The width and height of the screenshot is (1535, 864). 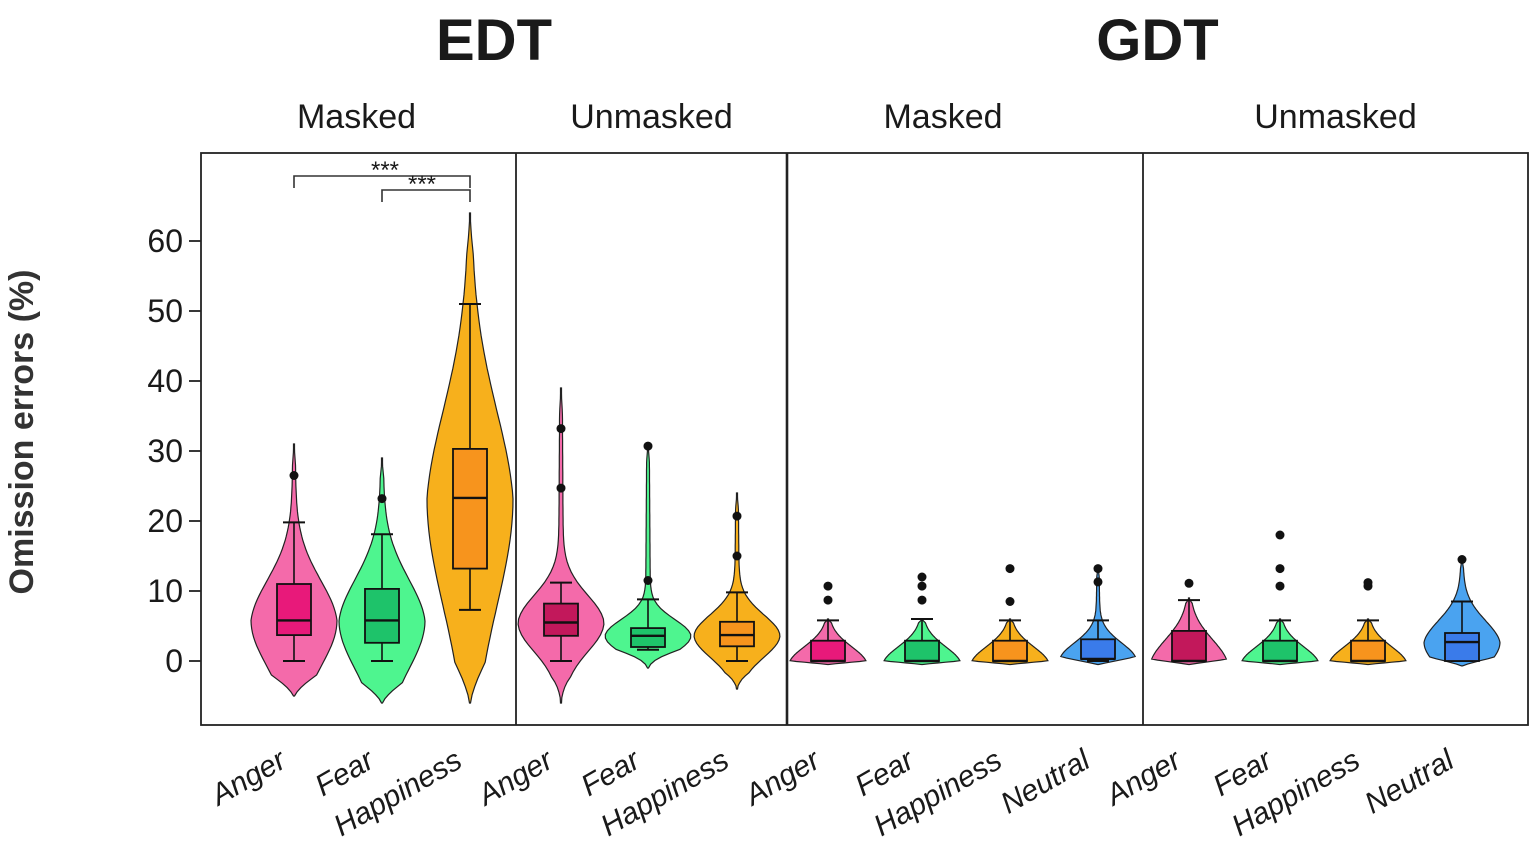 What do you see at coordinates (1010, 650) in the screenshot?
I see `group-gdt-masked-happiness-box` at bounding box center [1010, 650].